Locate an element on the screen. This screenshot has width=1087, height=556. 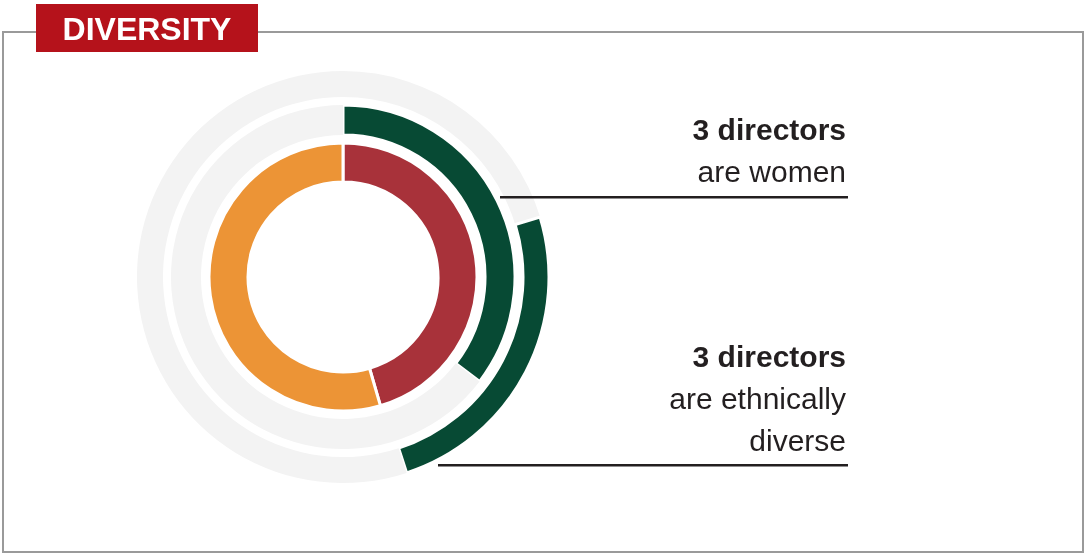
text: 3 directors are ethnically diverse is located at coordinates (757, 398).